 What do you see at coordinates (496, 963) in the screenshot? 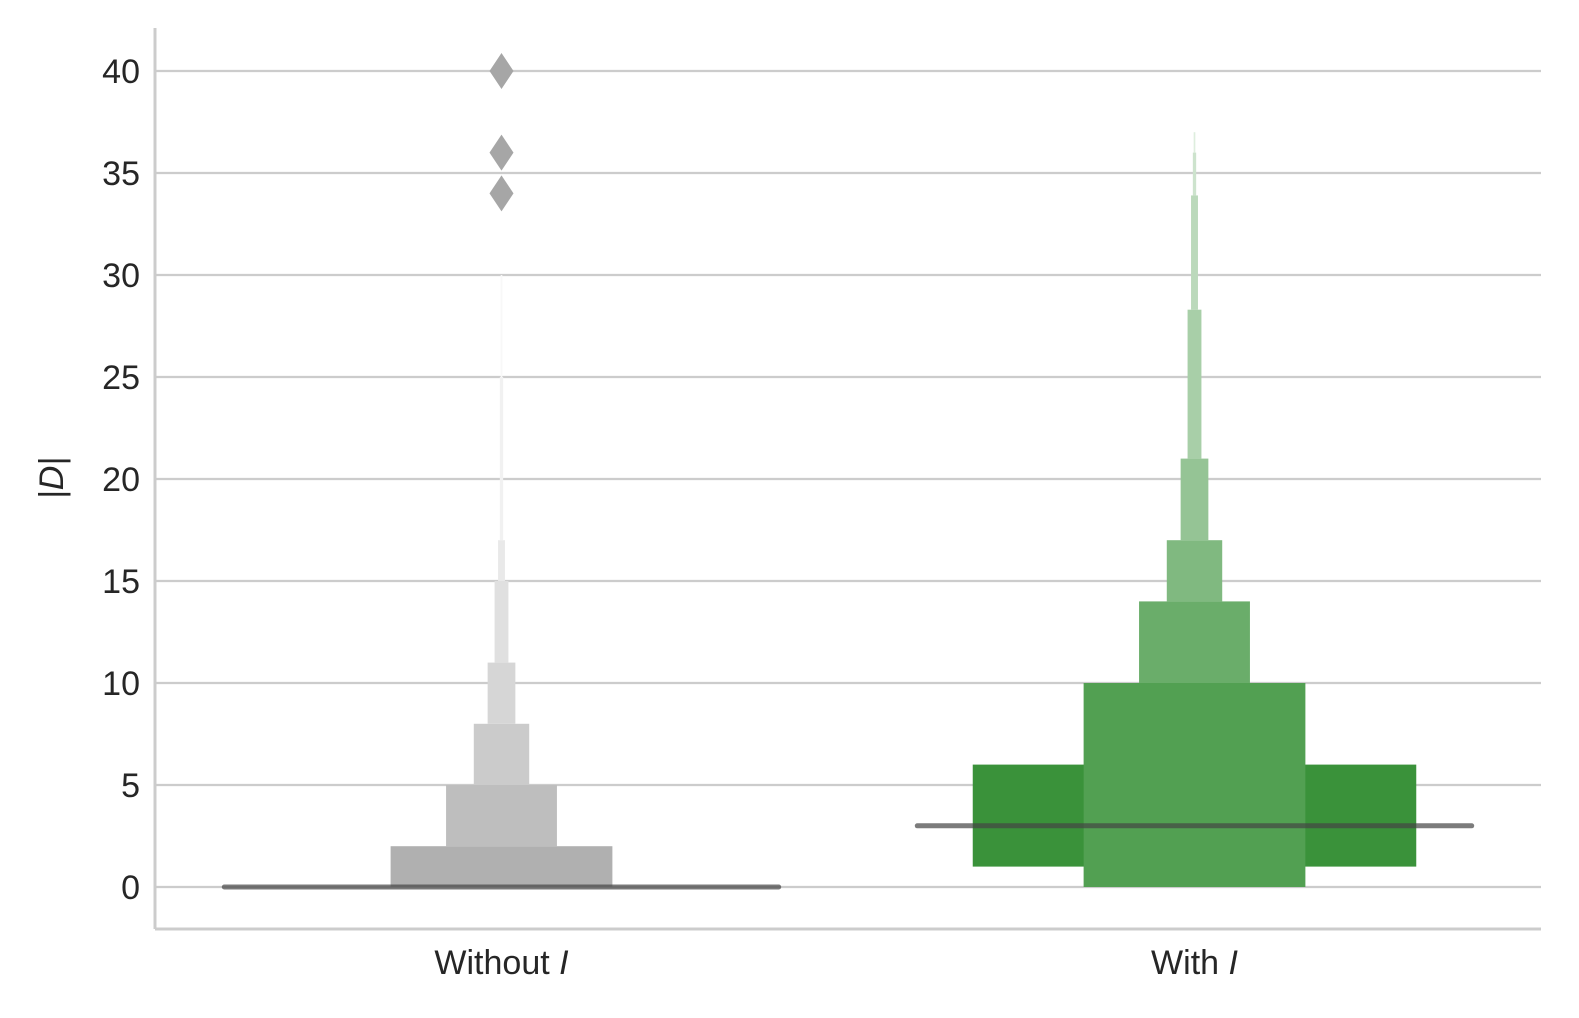
I see `x-tick-label-text: Without` at bounding box center [496, 963].